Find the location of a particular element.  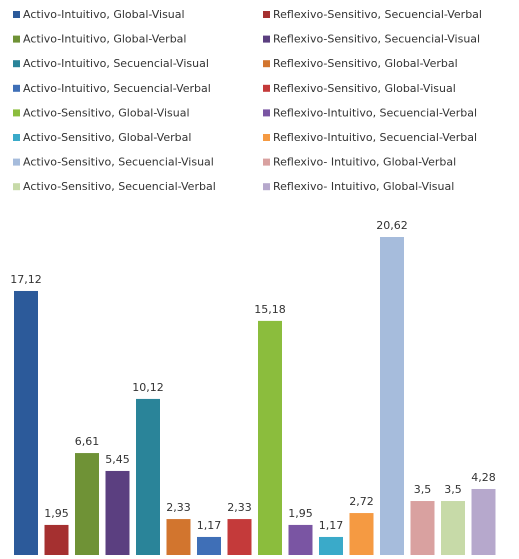

legend-label: Activo-Sensitivo, Secuencial-Verbal is located at coordinates (119, 186).